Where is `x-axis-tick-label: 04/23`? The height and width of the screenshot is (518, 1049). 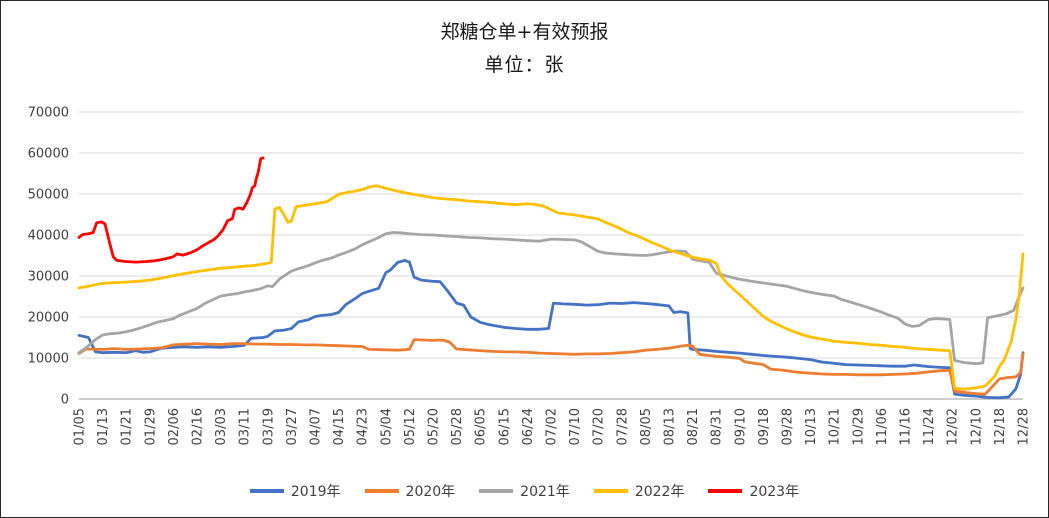 x-axis-tick-label: 04/23 is located at coordinates (363, 426).